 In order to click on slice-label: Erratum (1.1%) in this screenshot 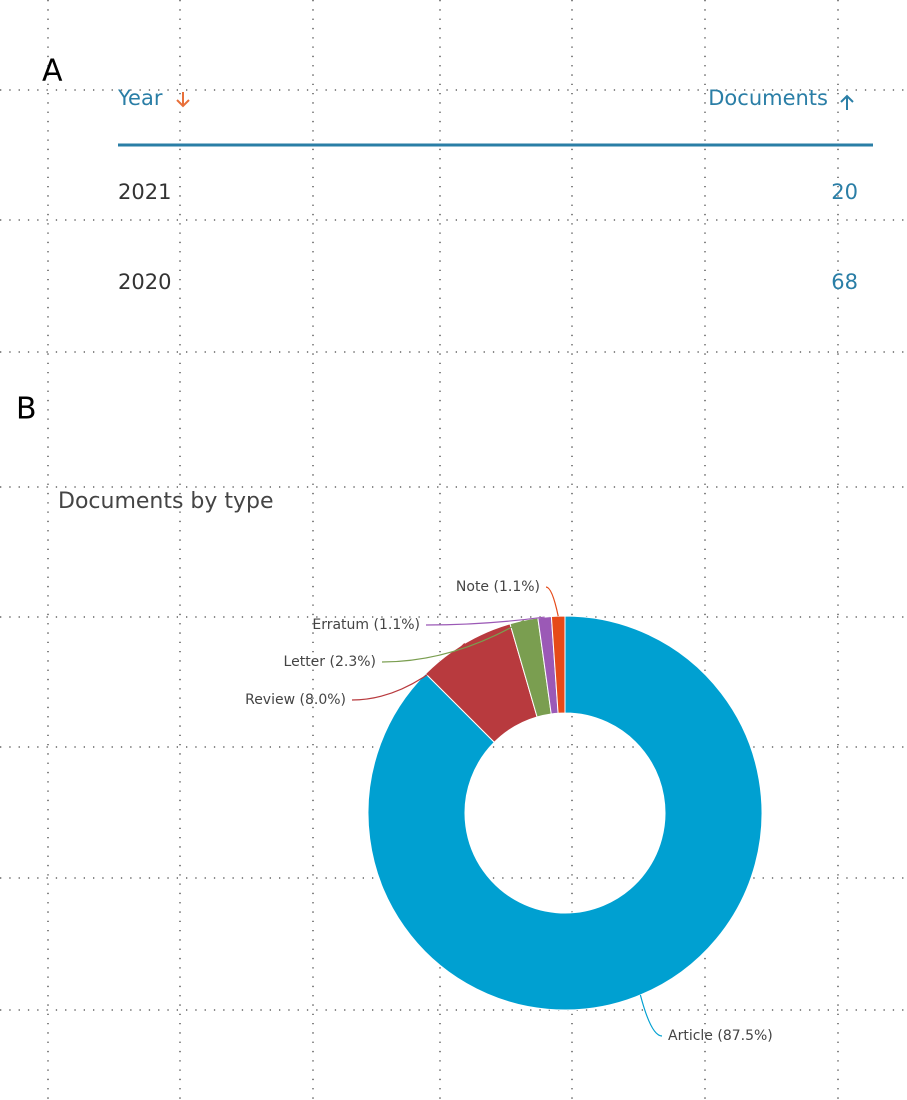, I will do `click(366, 625)`.